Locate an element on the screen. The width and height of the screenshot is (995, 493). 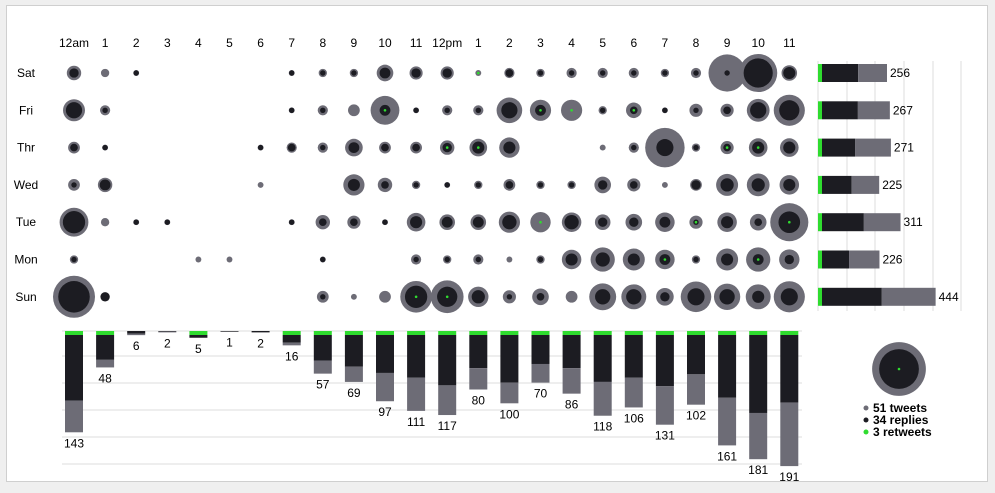
hour-total-label: 5 is located at coordinates (198, 349).